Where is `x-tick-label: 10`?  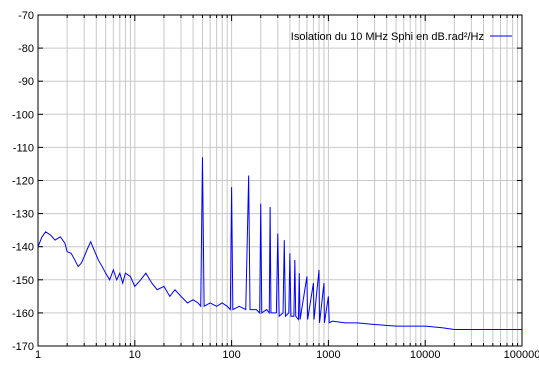
x-tick-label: 10 is located at coordinates (135, 355).